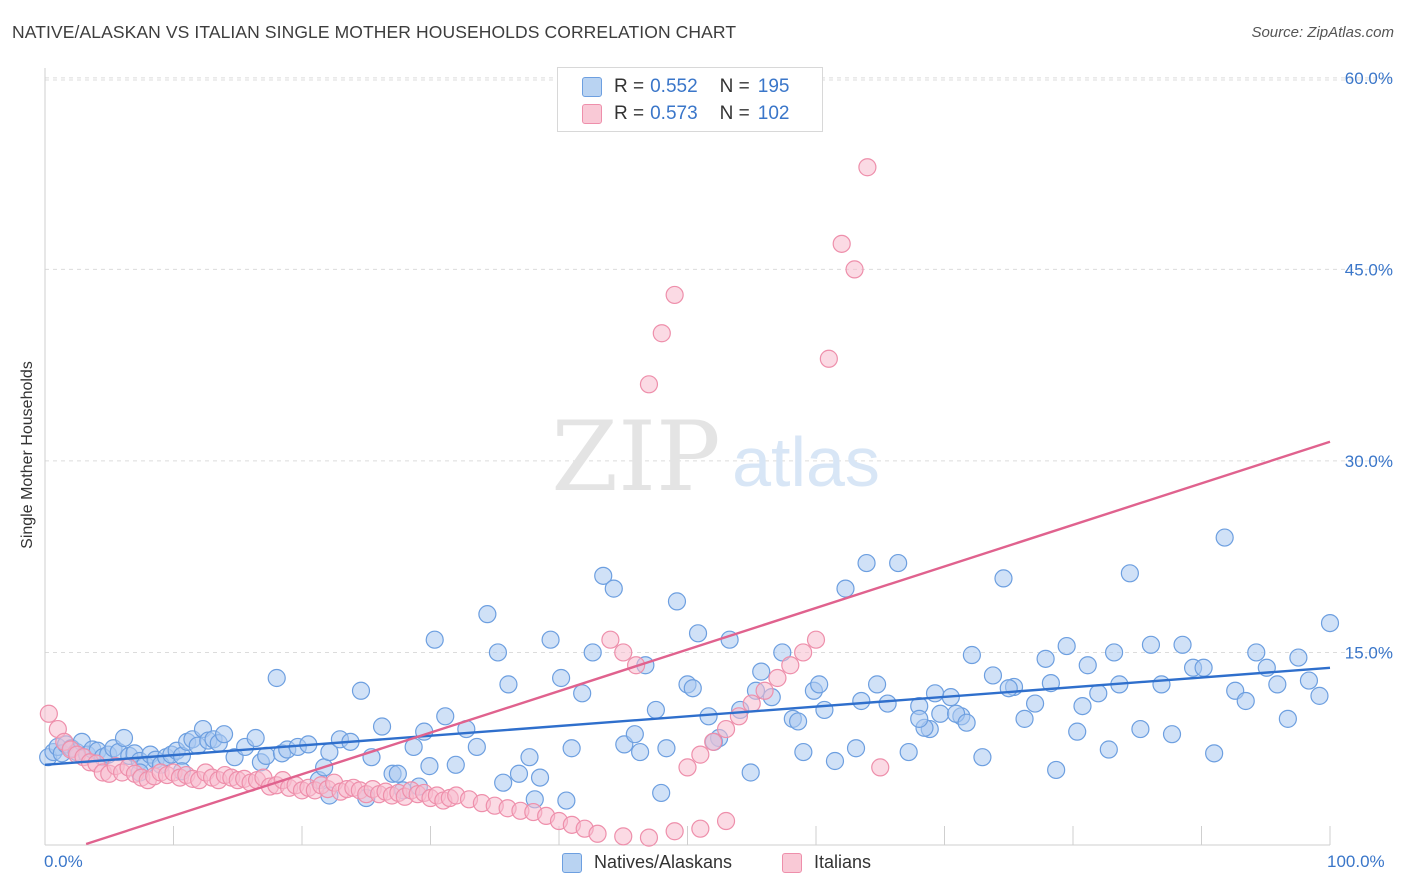 The height and width of the screenshot is (892, 1406). I want to click on natives-trend-line, so click(687, 716).